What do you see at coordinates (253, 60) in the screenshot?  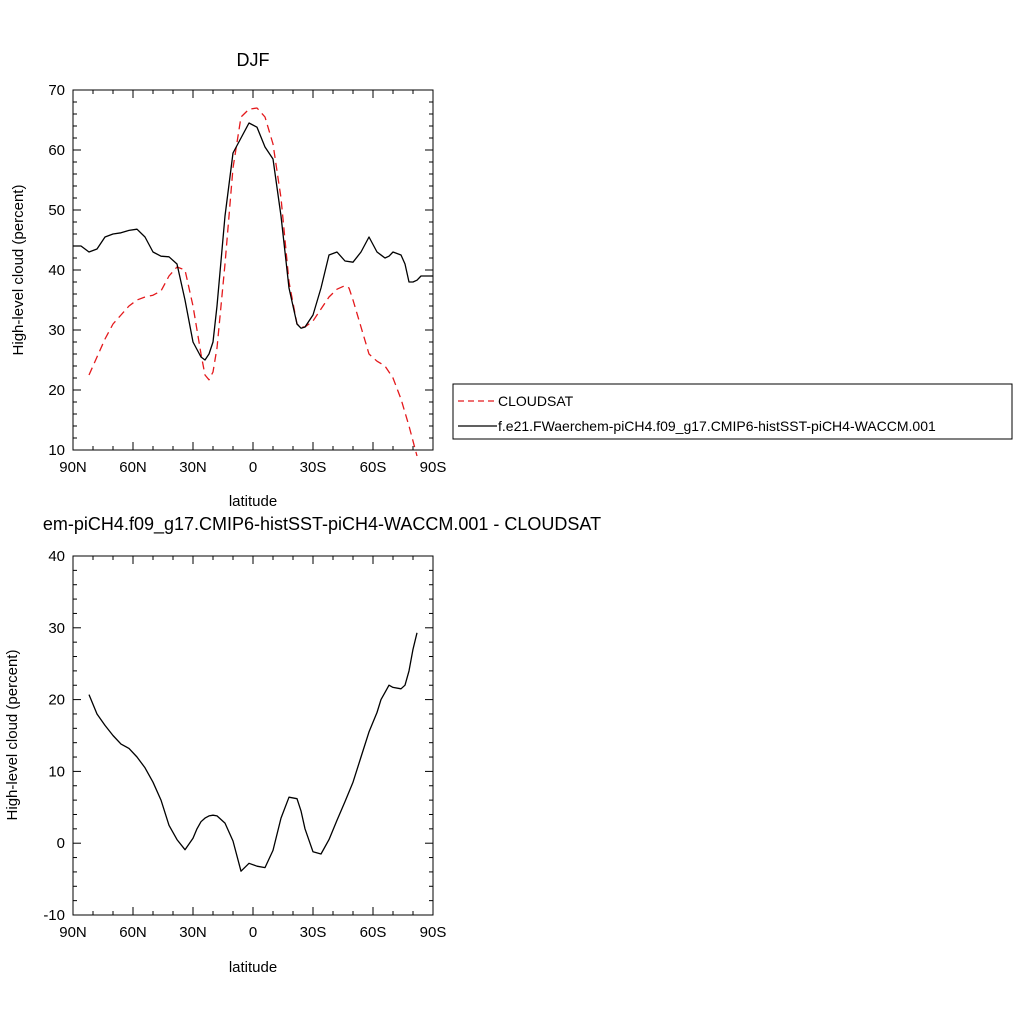 I see `chart-title: DJF` at bounding box center [253, 60].